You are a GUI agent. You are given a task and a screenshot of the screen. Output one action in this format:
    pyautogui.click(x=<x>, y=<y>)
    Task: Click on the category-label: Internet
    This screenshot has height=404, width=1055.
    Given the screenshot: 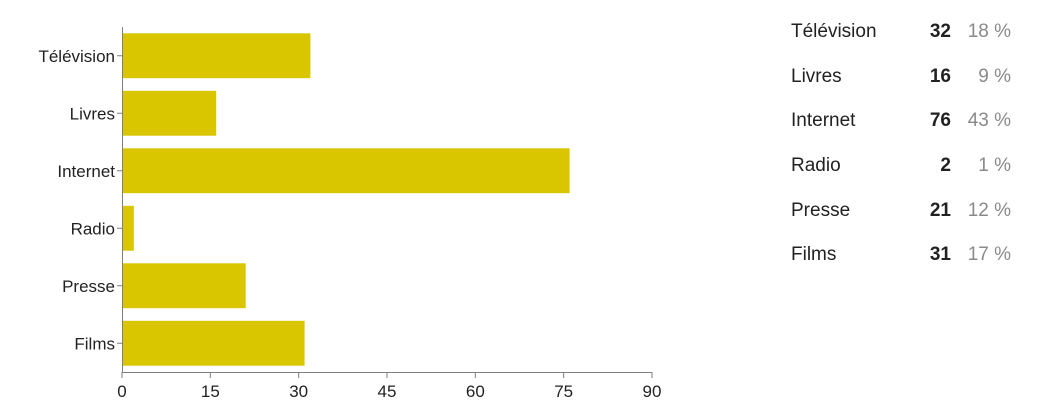 What is the action you would take?
    pyautogui.click(x=86, y=171)
    